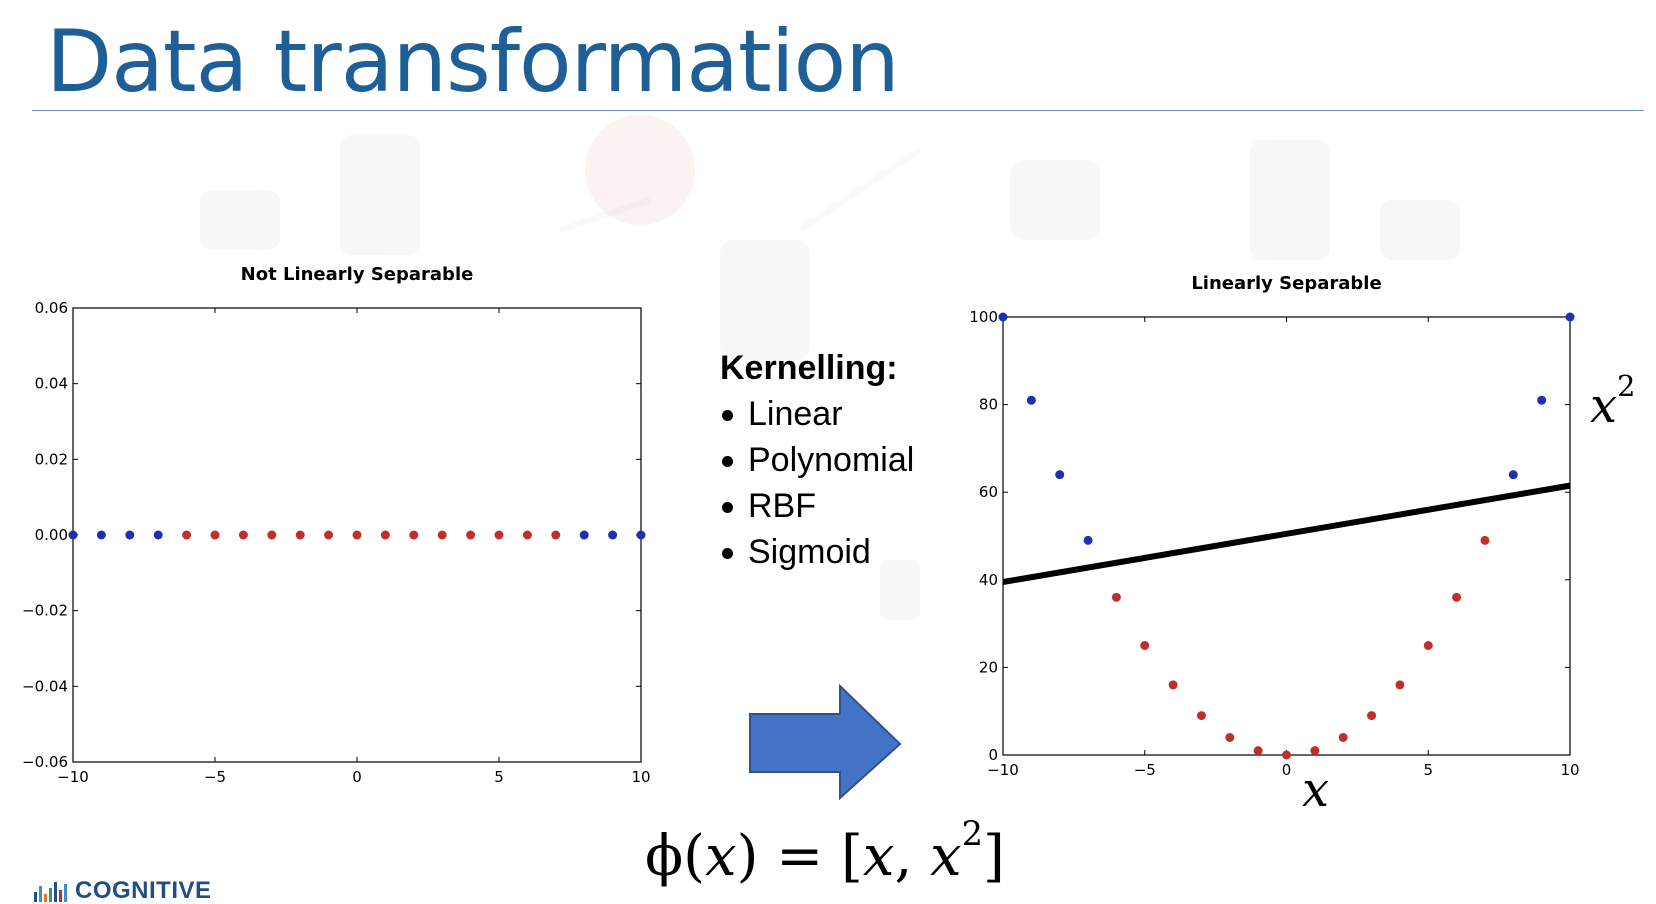 Image resolution: width=1656 pixels, height=904 pixels. I want to click on y-tick-label: −0.06, so click(45, 762).